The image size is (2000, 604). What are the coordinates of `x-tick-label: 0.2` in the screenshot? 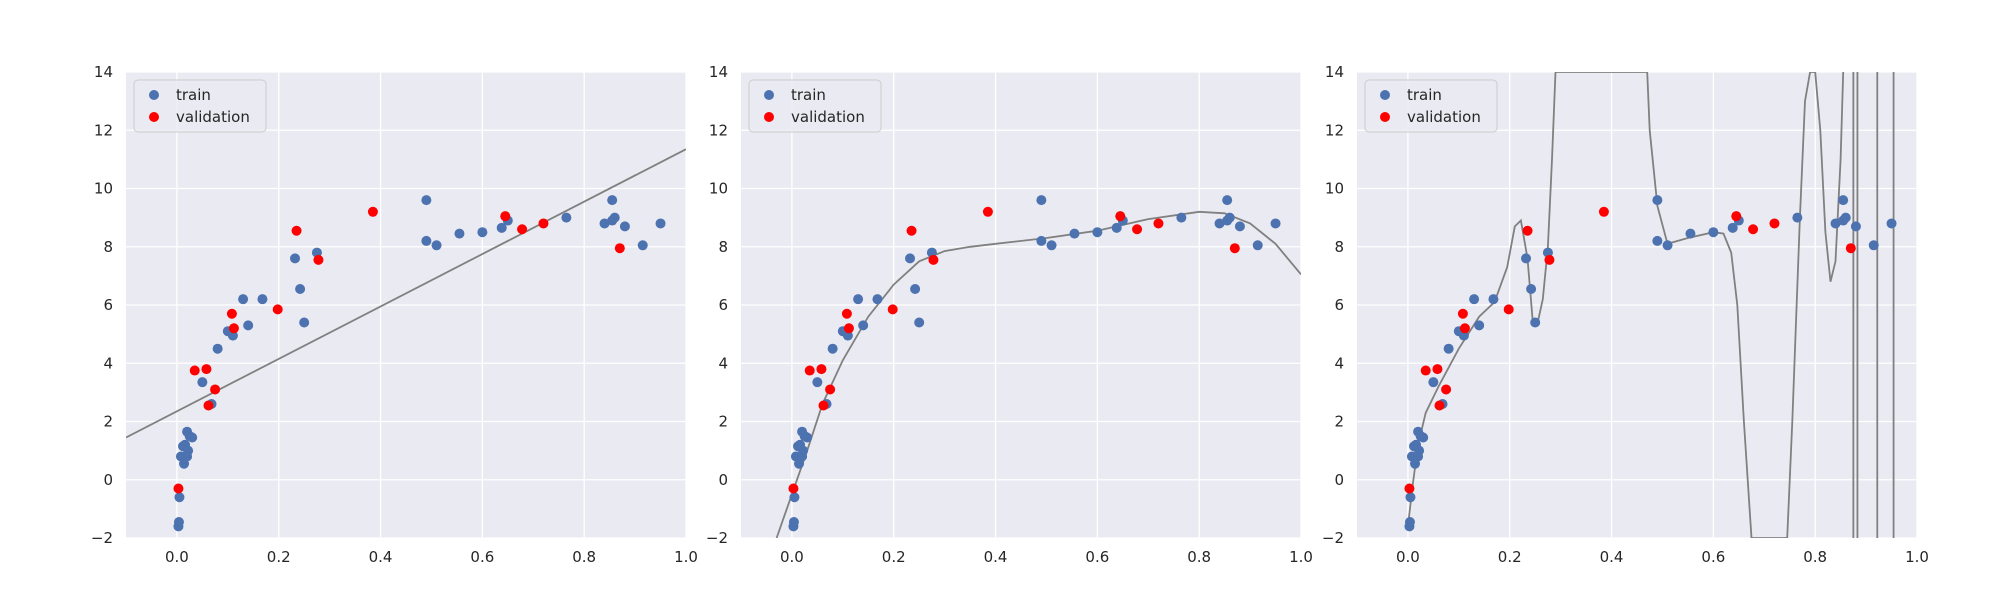 It's located at (894, 557).